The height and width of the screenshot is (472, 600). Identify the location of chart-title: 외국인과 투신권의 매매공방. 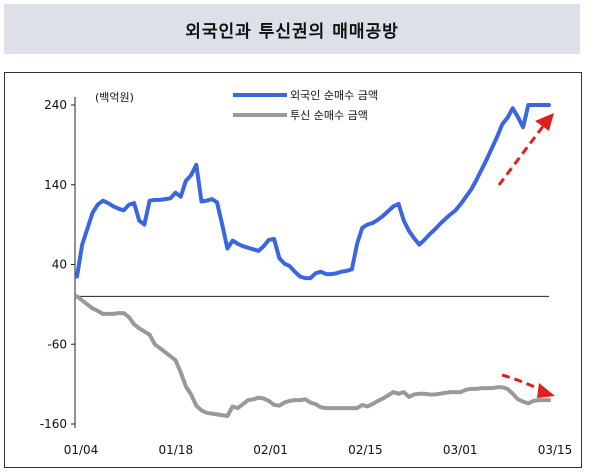
(292, 31).